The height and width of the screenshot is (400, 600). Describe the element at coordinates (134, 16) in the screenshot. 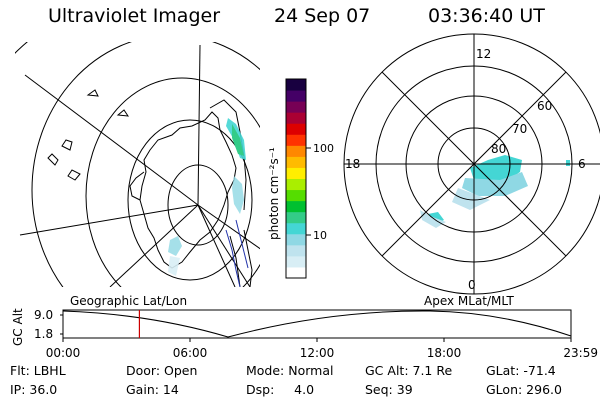

I see `instrument-title: Ultraviolet Imager` at that location.